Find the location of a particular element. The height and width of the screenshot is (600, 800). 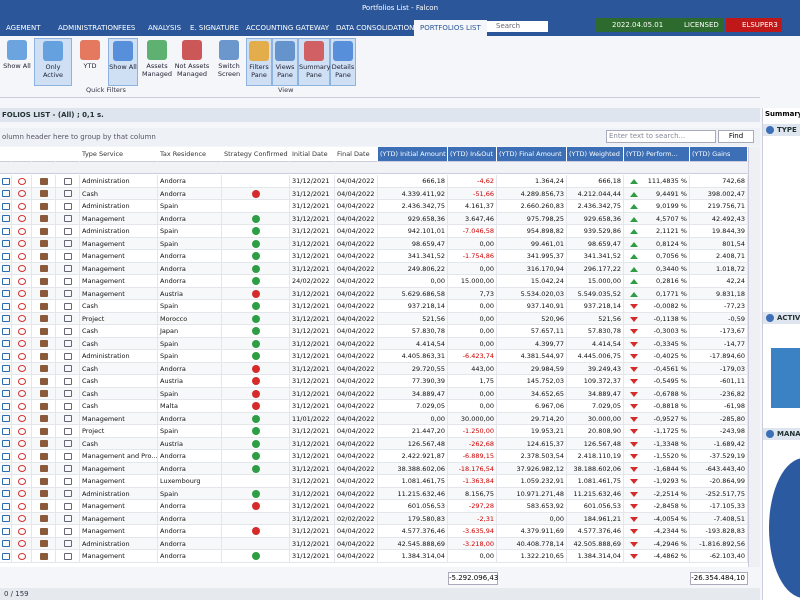

column-header: Strategy Confirmed is located at coordinates (256, 154).